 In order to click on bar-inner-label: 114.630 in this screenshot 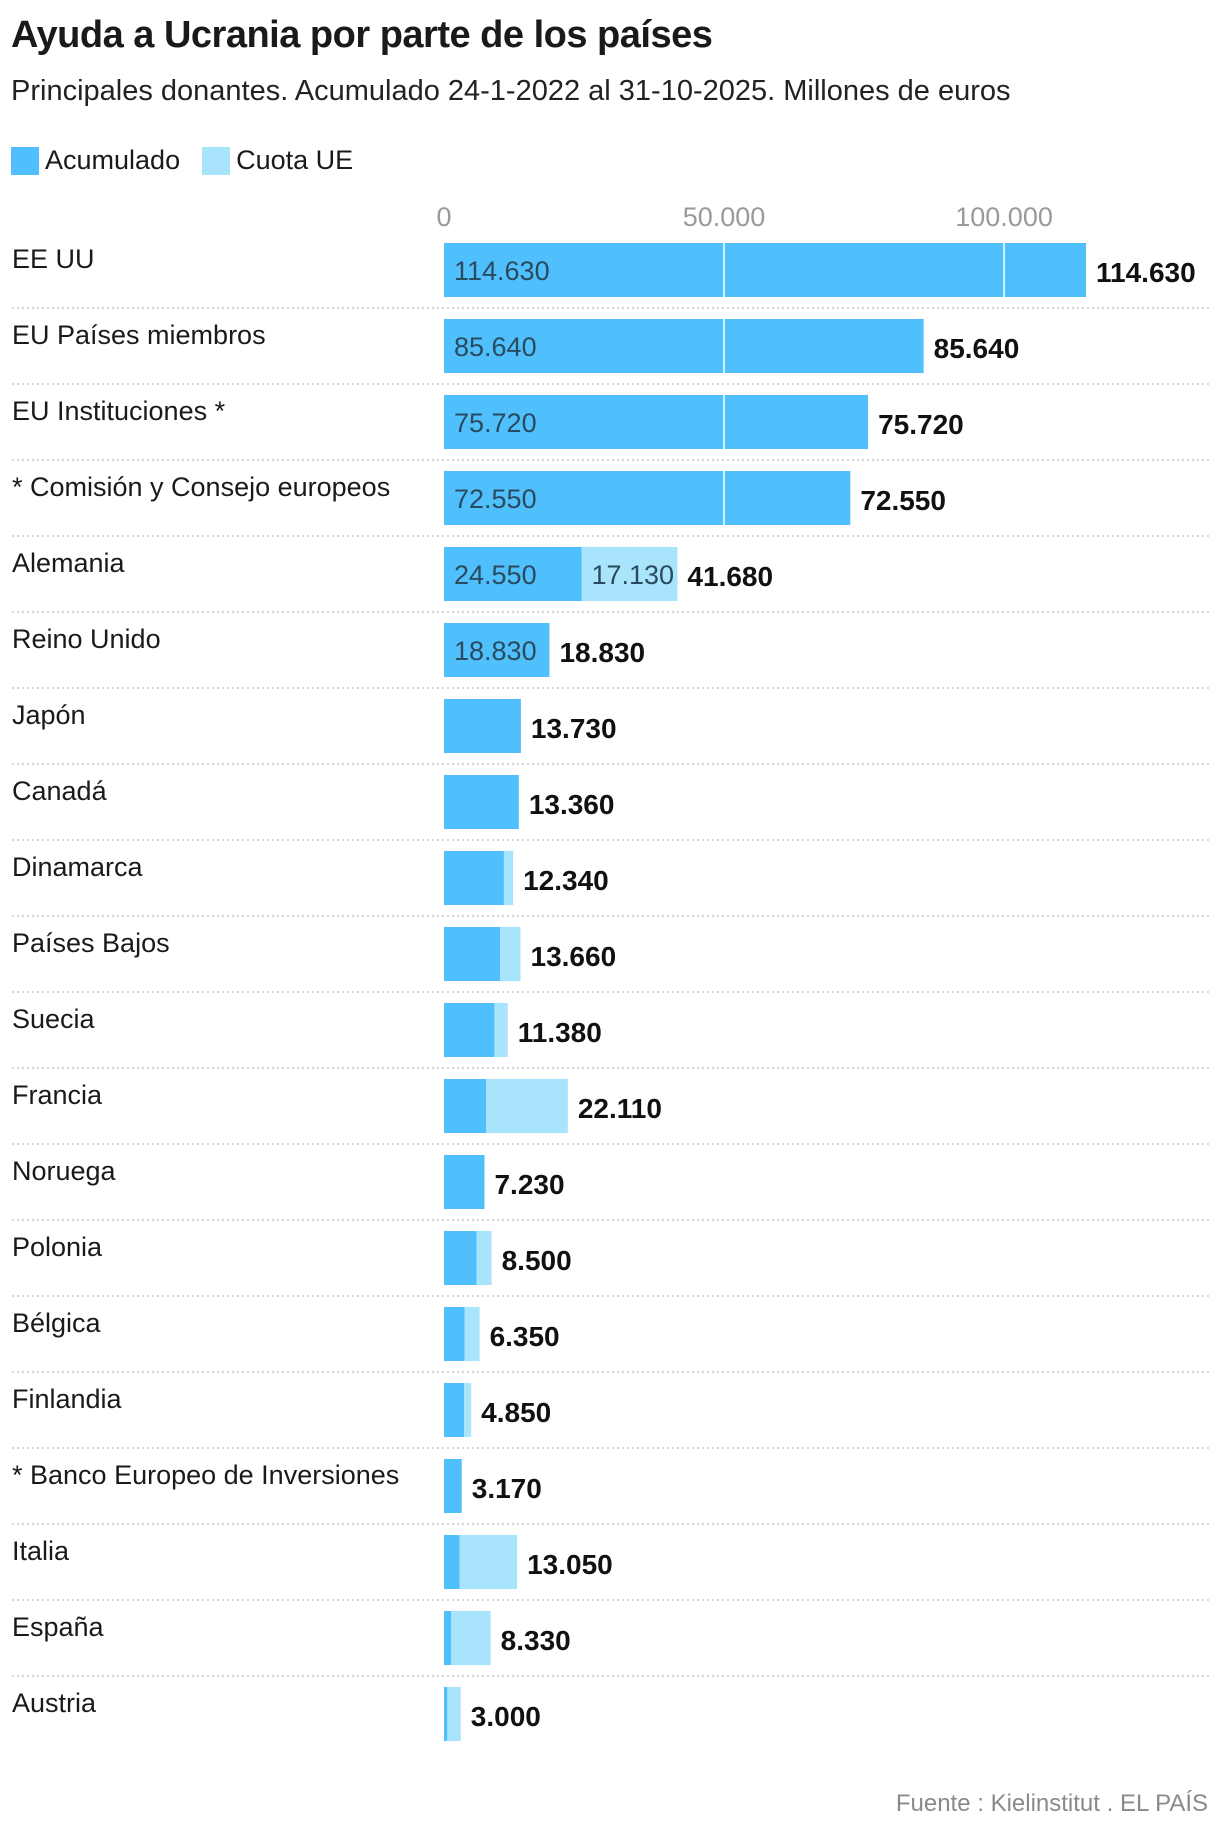, I will do `click(502, 271)`.